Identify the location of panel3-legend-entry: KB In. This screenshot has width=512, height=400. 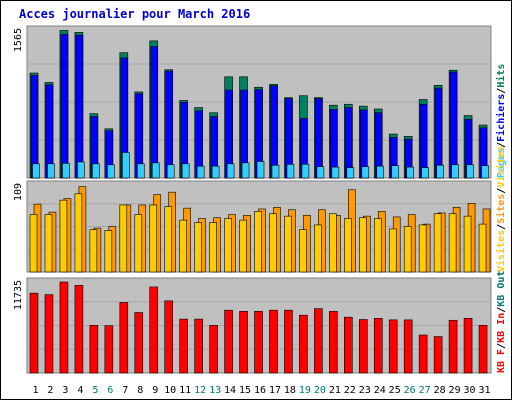
(501, 328).